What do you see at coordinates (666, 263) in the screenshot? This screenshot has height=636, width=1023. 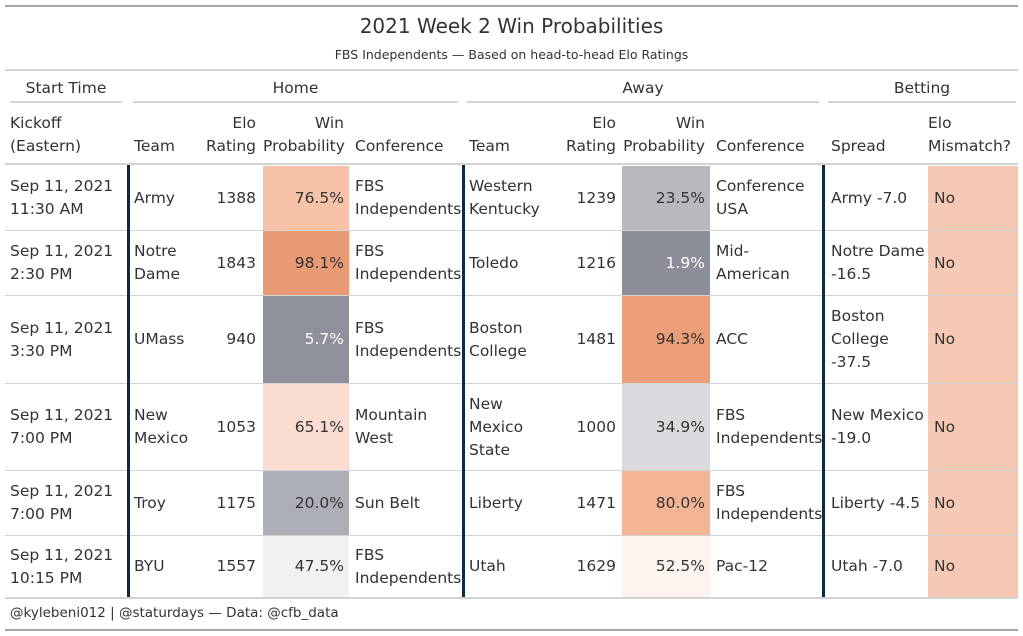 I see `cell-away-prob: 1.9%` at bounding box center [666, 263].